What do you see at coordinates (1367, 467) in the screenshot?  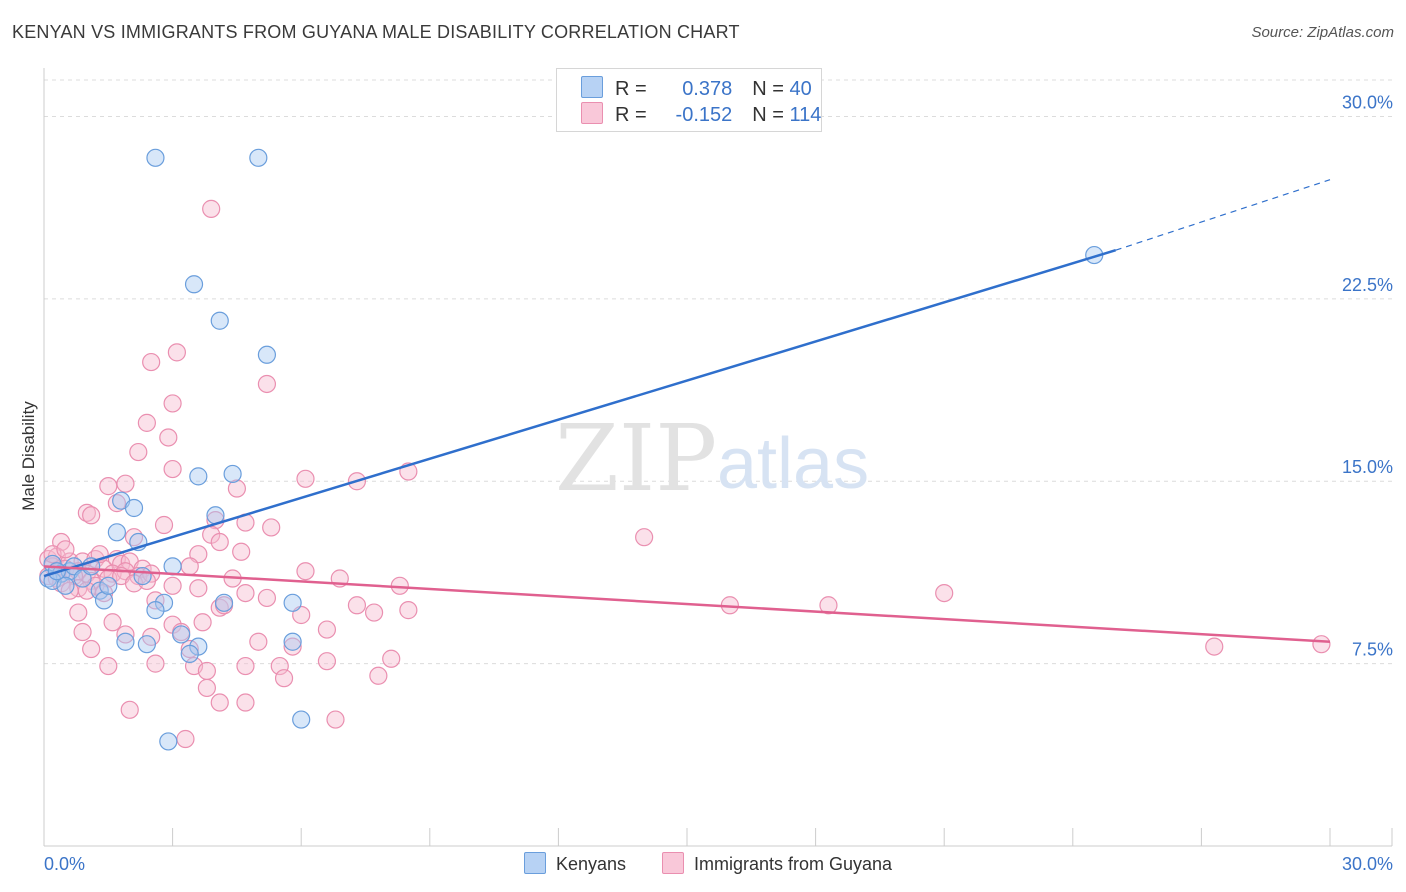 I see `y-tick-label: 15.0%` at bounding box center [1367, 467].